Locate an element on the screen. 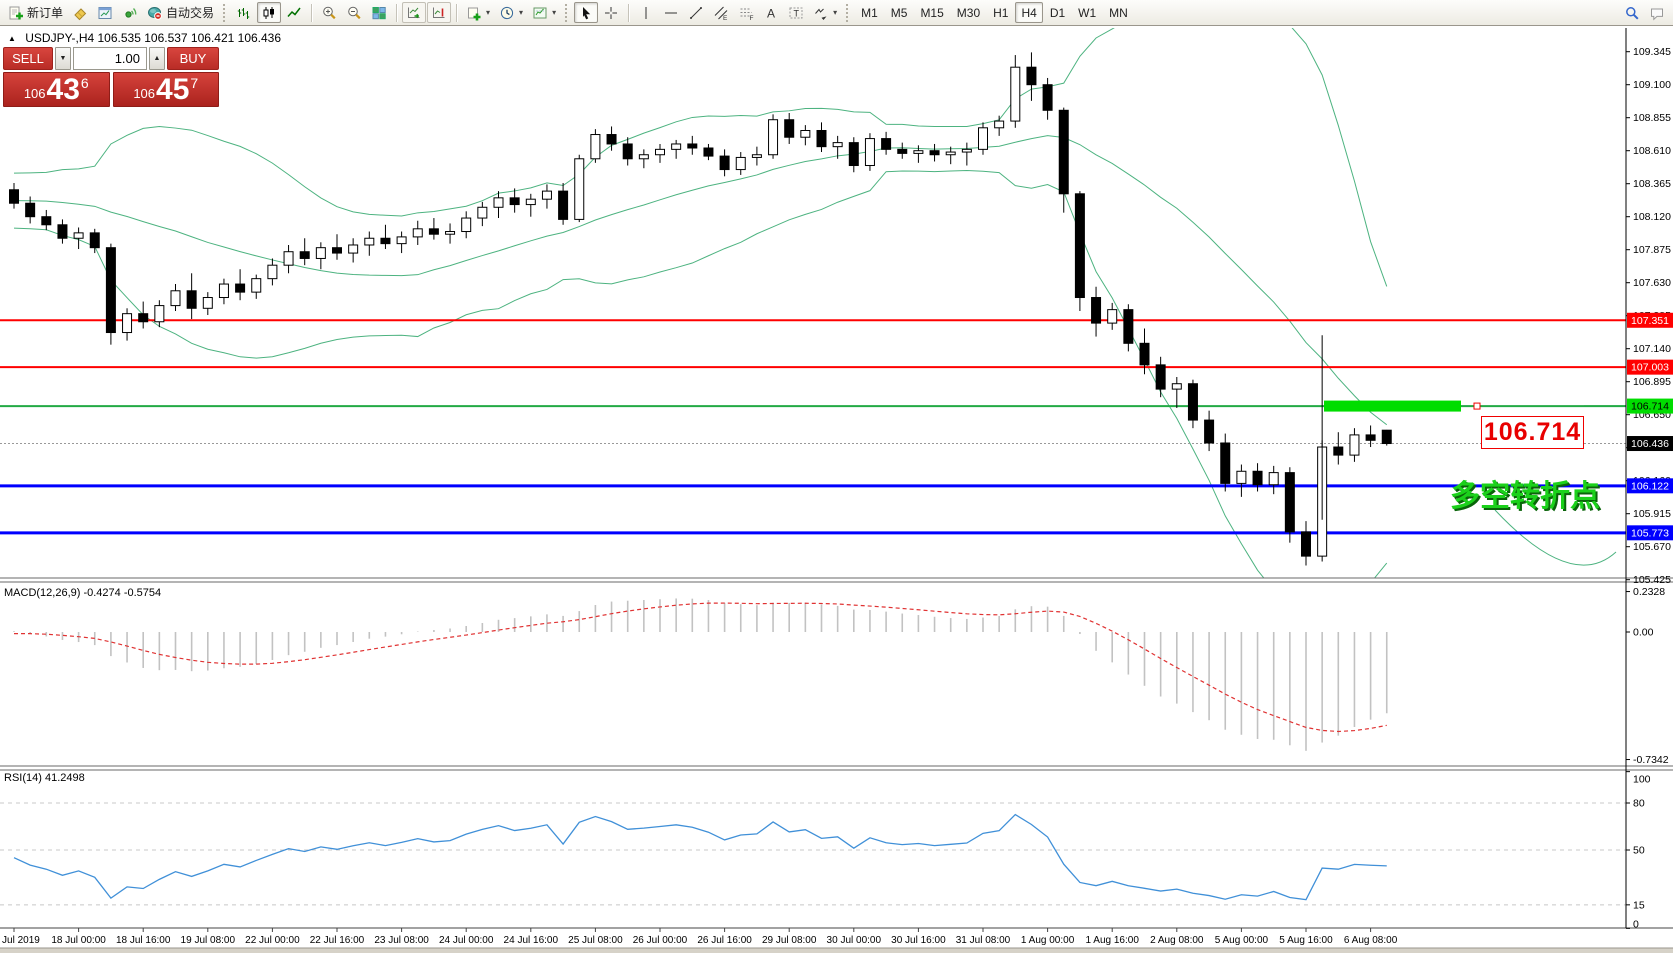 This screenshot has height=953, width=1673. date-tick-label: 29 Jul 08:00 is located at coordinates (789, 940).